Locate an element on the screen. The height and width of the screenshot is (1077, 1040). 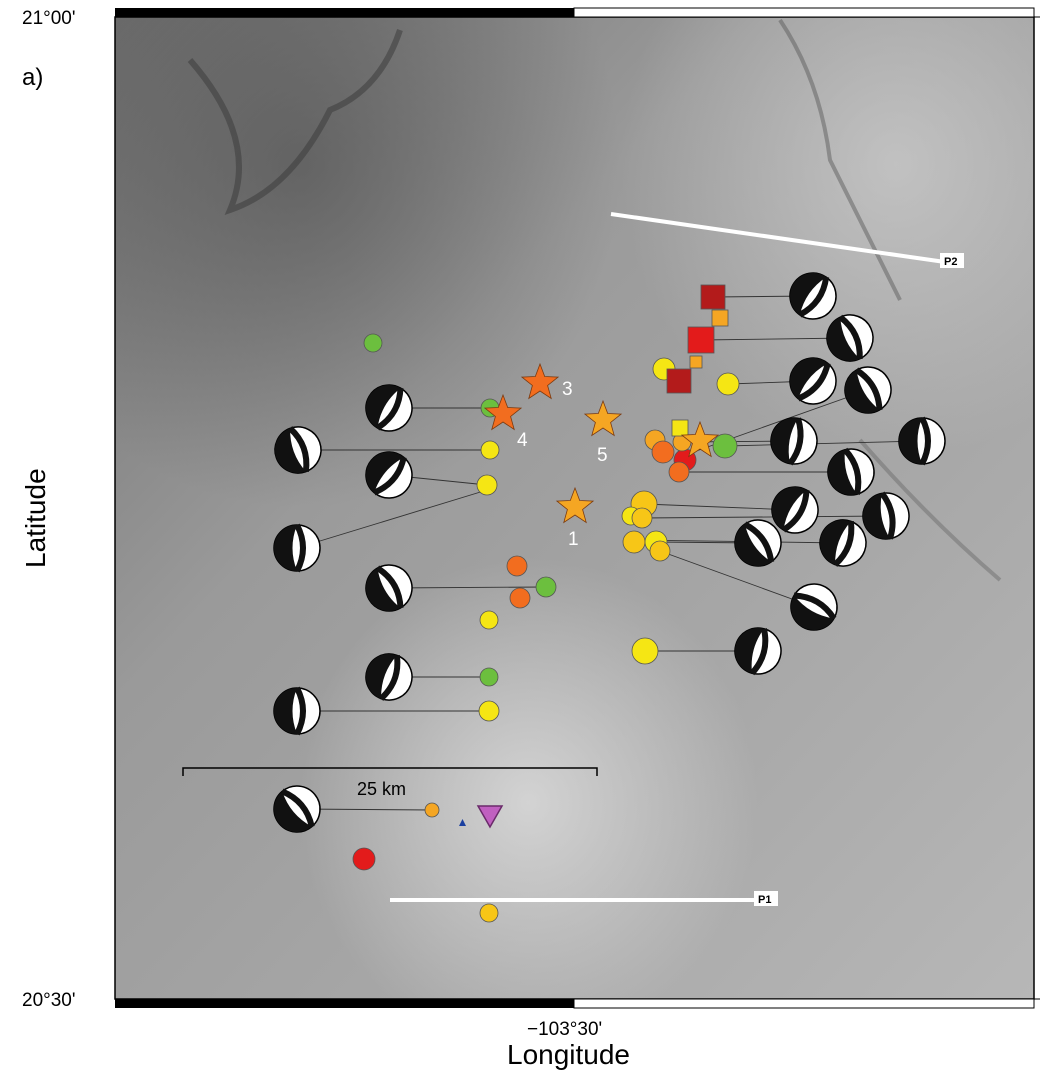
lon-tick: −103°30' is located at coordinates (564, 1029).